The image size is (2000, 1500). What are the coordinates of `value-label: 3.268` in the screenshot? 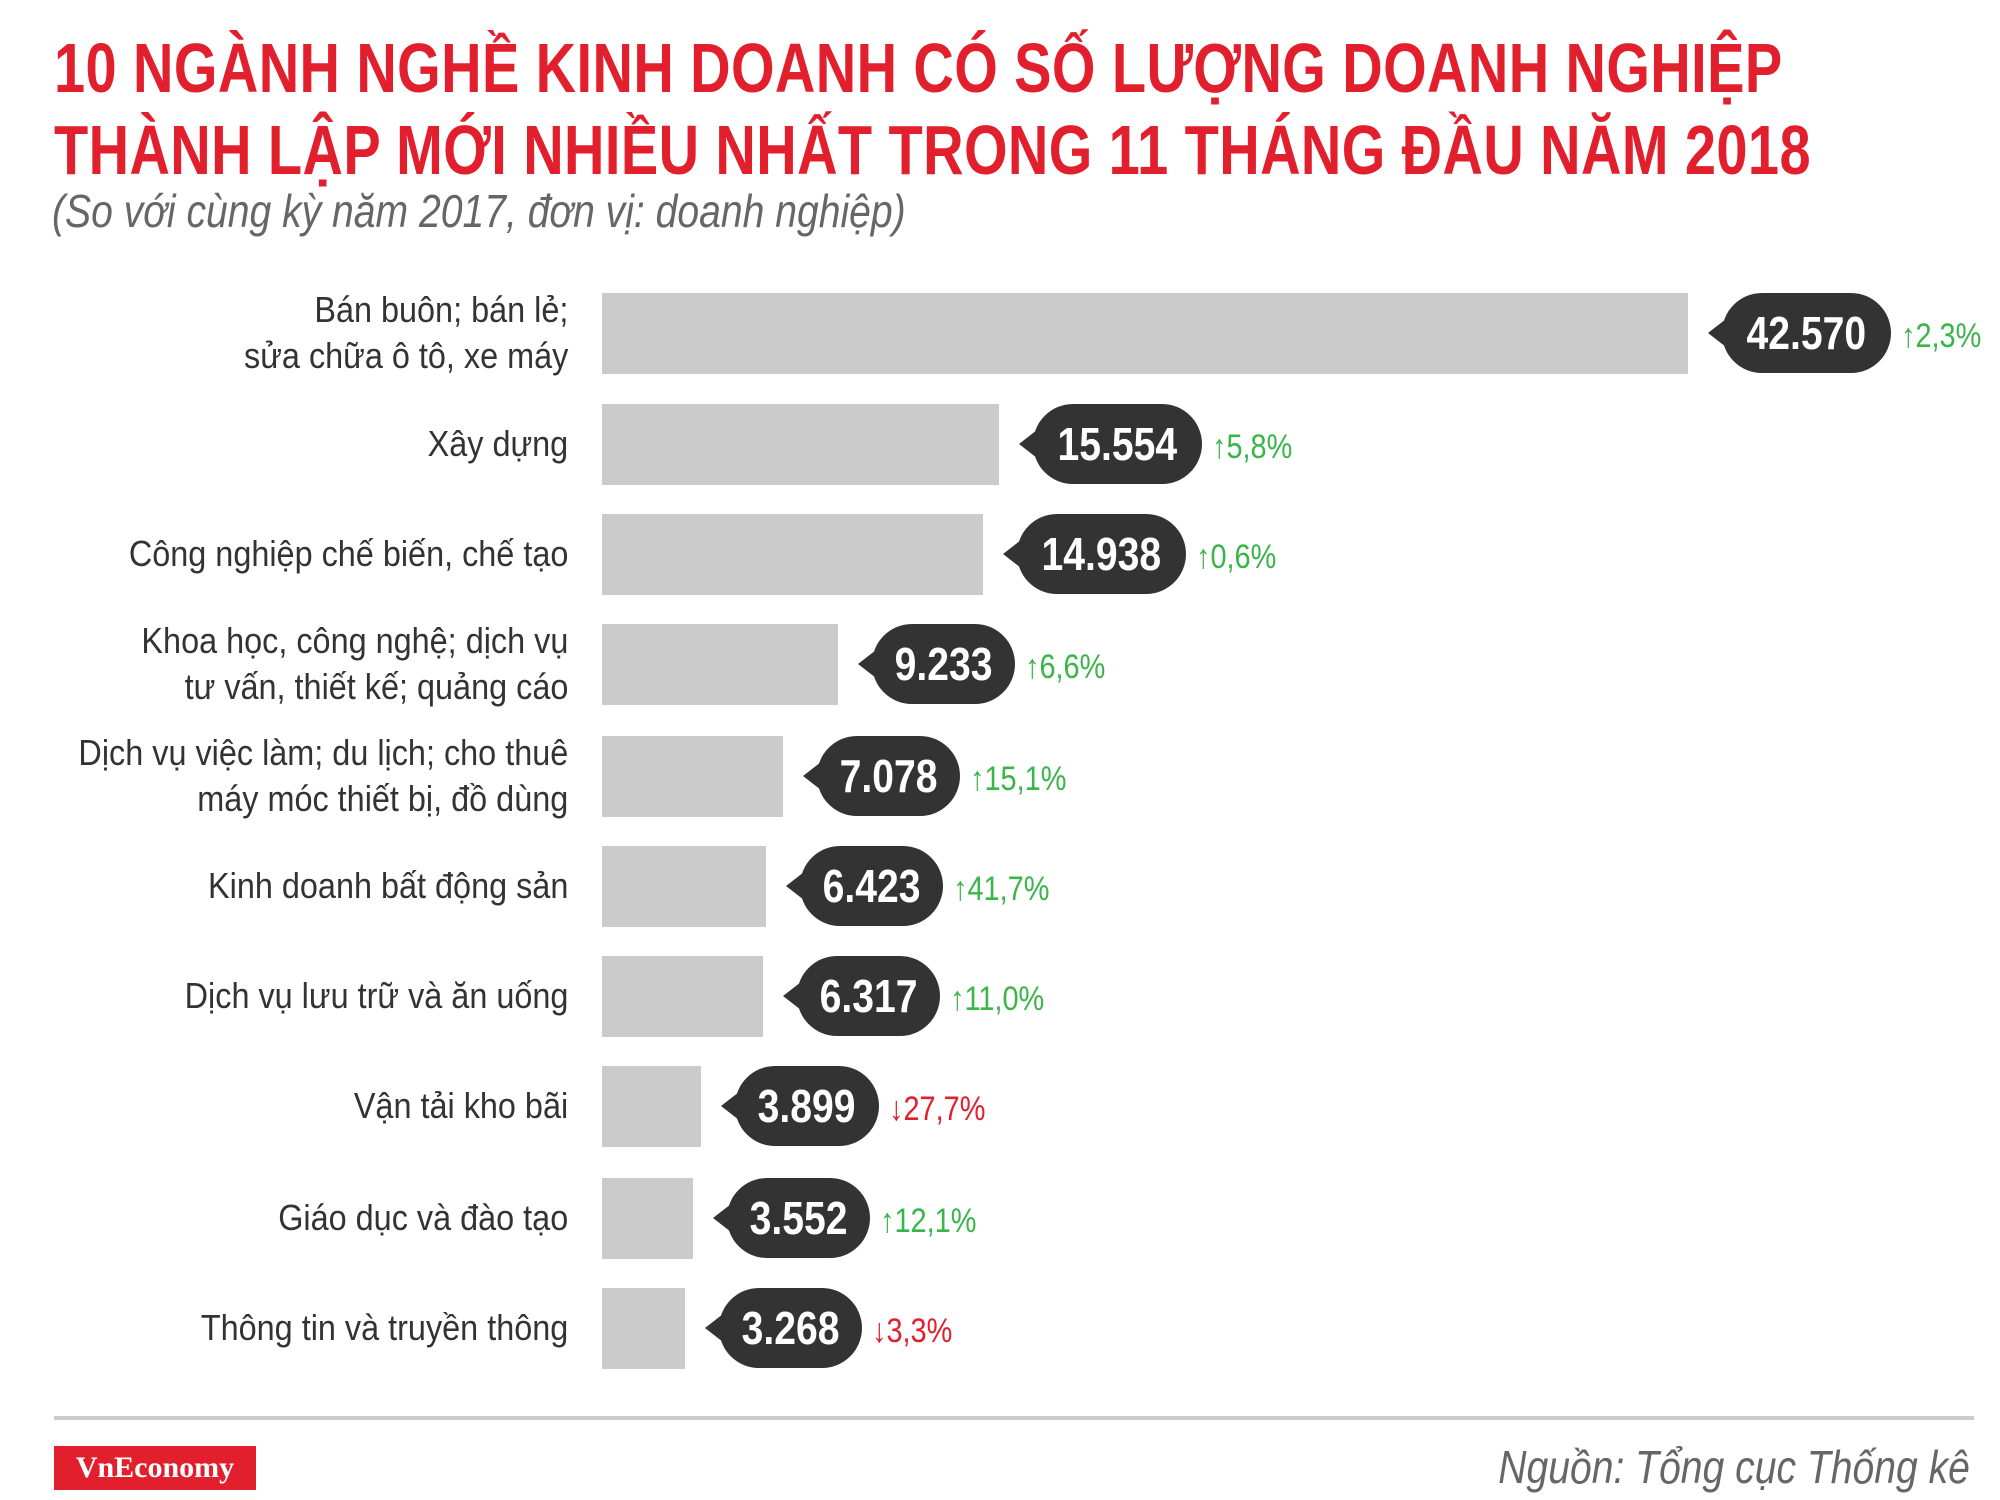 It's located at (784, 1328).